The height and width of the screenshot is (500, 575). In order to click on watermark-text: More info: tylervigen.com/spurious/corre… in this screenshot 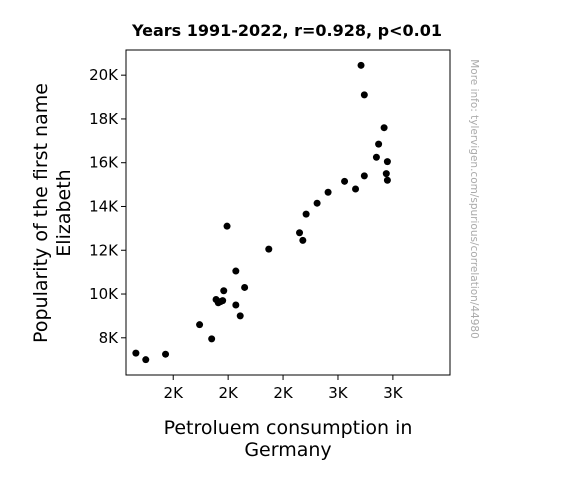, I will do `click(474, 199)`.